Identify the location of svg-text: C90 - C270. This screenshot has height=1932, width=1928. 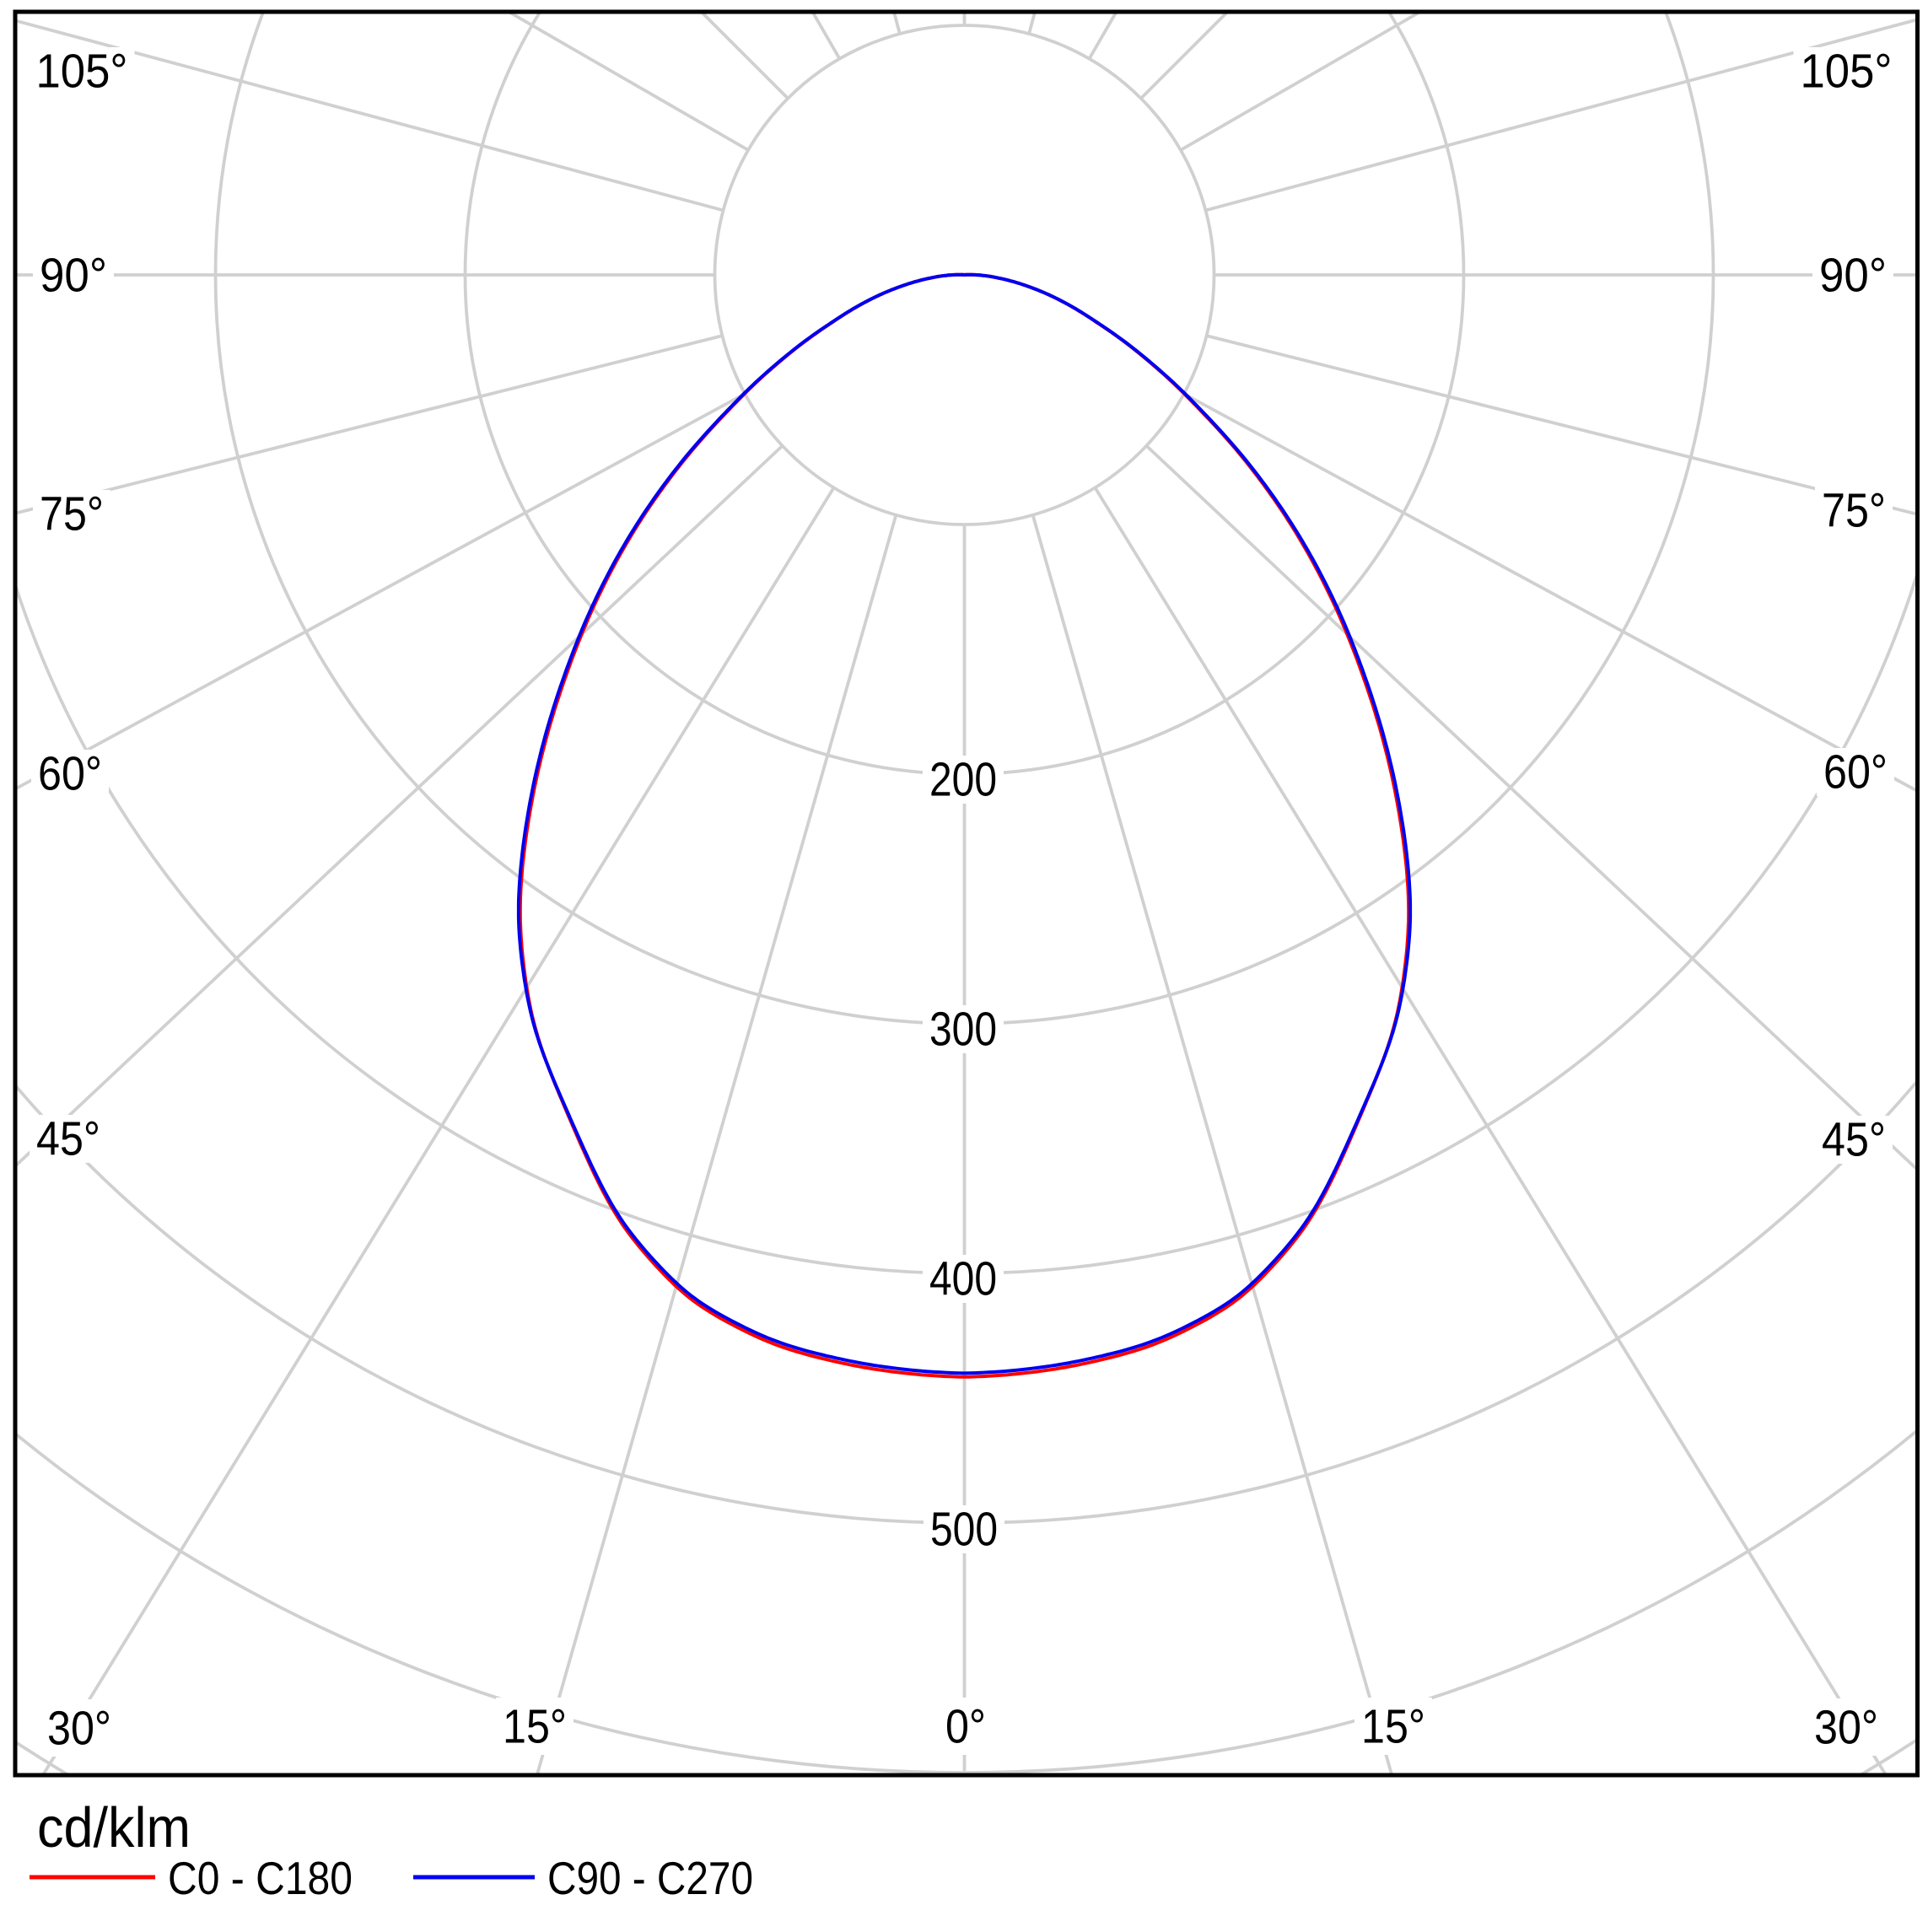
(650, 1878).